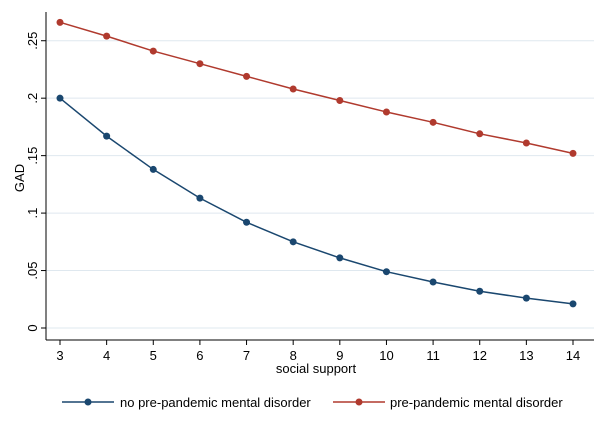 Image resolution: width=597 pixels, height=424 pixels. What do you see at coordinates (32, 98) in the screenshot?
I see `y-tick-label: .2` at bounding box center [32, 98].